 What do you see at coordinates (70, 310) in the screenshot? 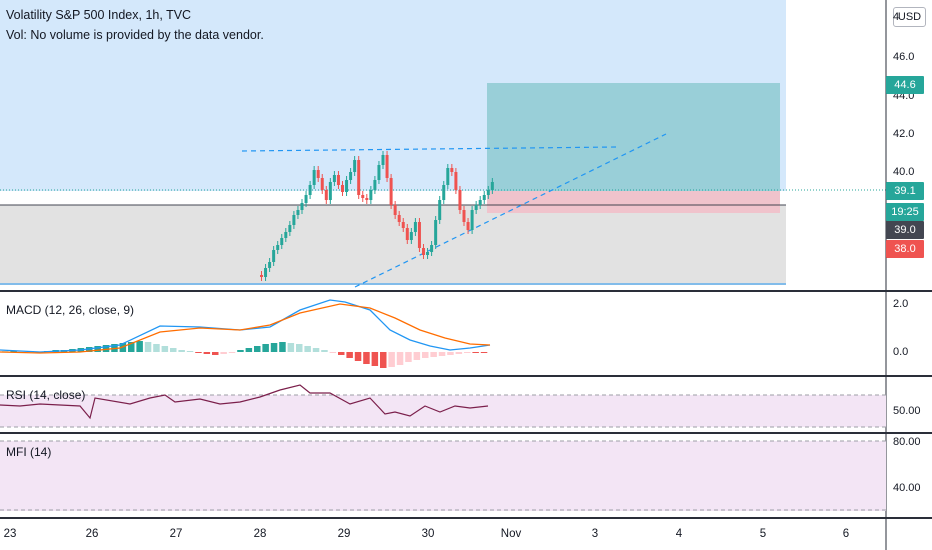
I see `macd-title: MACD (12, 26, close, 9)` at bounding box center [70, 310].